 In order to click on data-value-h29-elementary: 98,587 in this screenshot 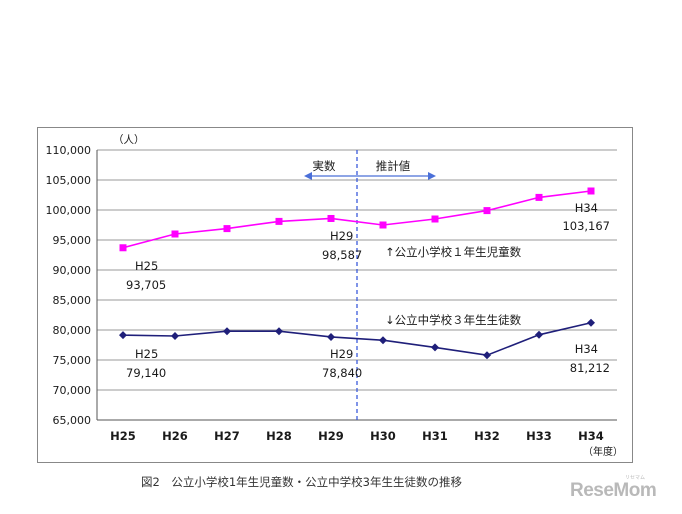, I will do `click(342, 255)`.